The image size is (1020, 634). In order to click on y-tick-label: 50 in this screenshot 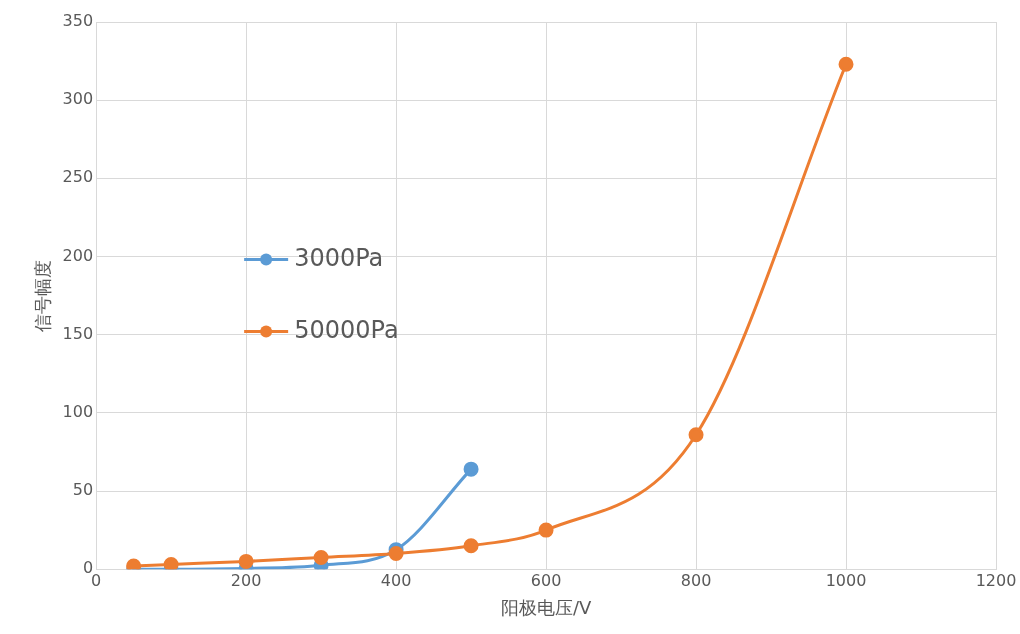, I will do `click(83, 490)`.